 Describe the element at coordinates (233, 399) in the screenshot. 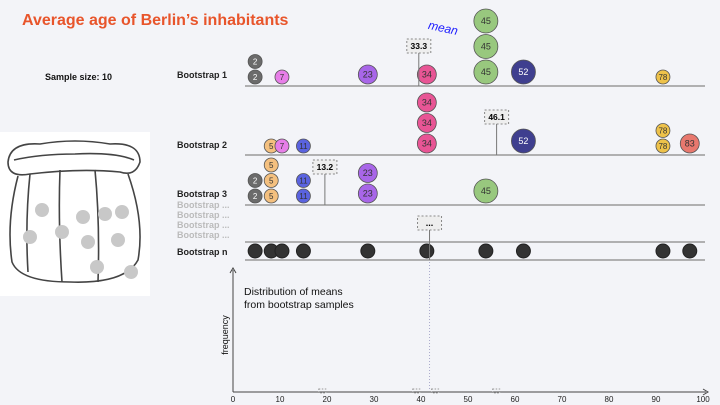

I see `x-tick-label: 0` at that location.